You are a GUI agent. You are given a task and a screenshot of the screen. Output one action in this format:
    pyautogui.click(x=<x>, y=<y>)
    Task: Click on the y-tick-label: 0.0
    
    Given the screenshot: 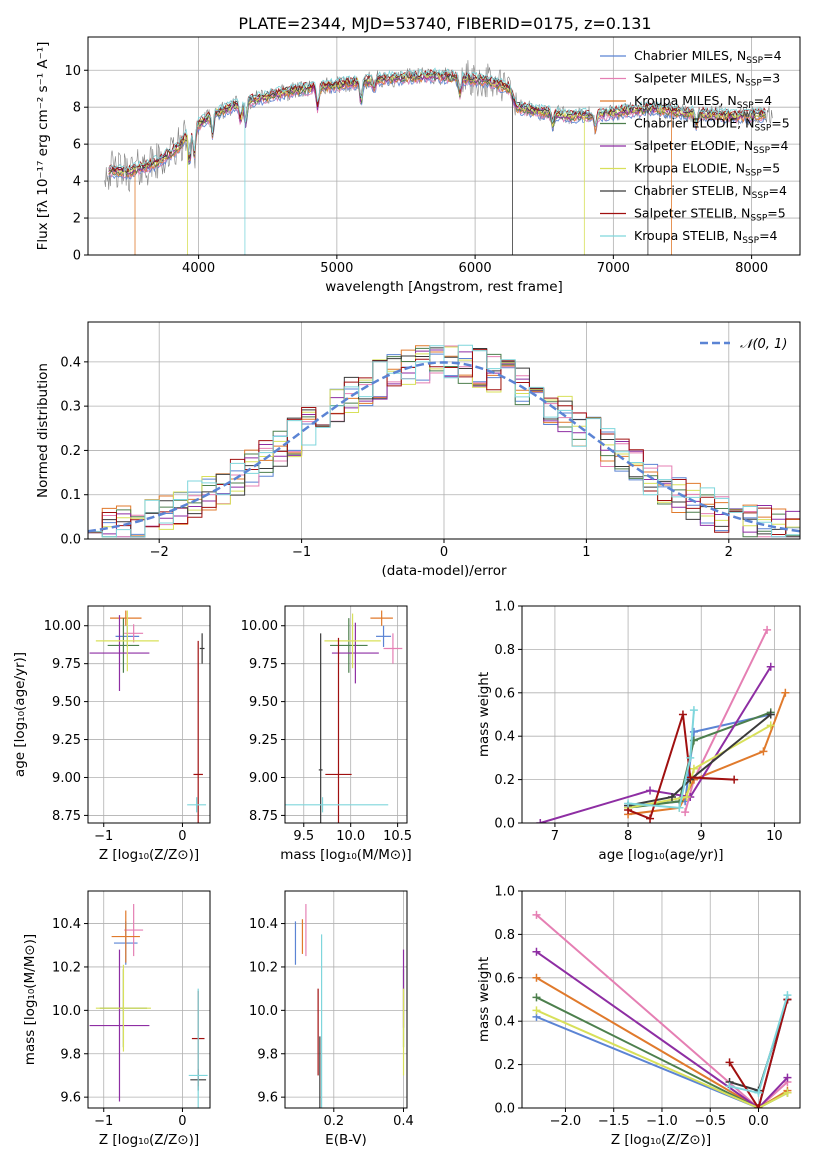 What is the action you would take?
    pyautogui.click(x=70, y=540)
    